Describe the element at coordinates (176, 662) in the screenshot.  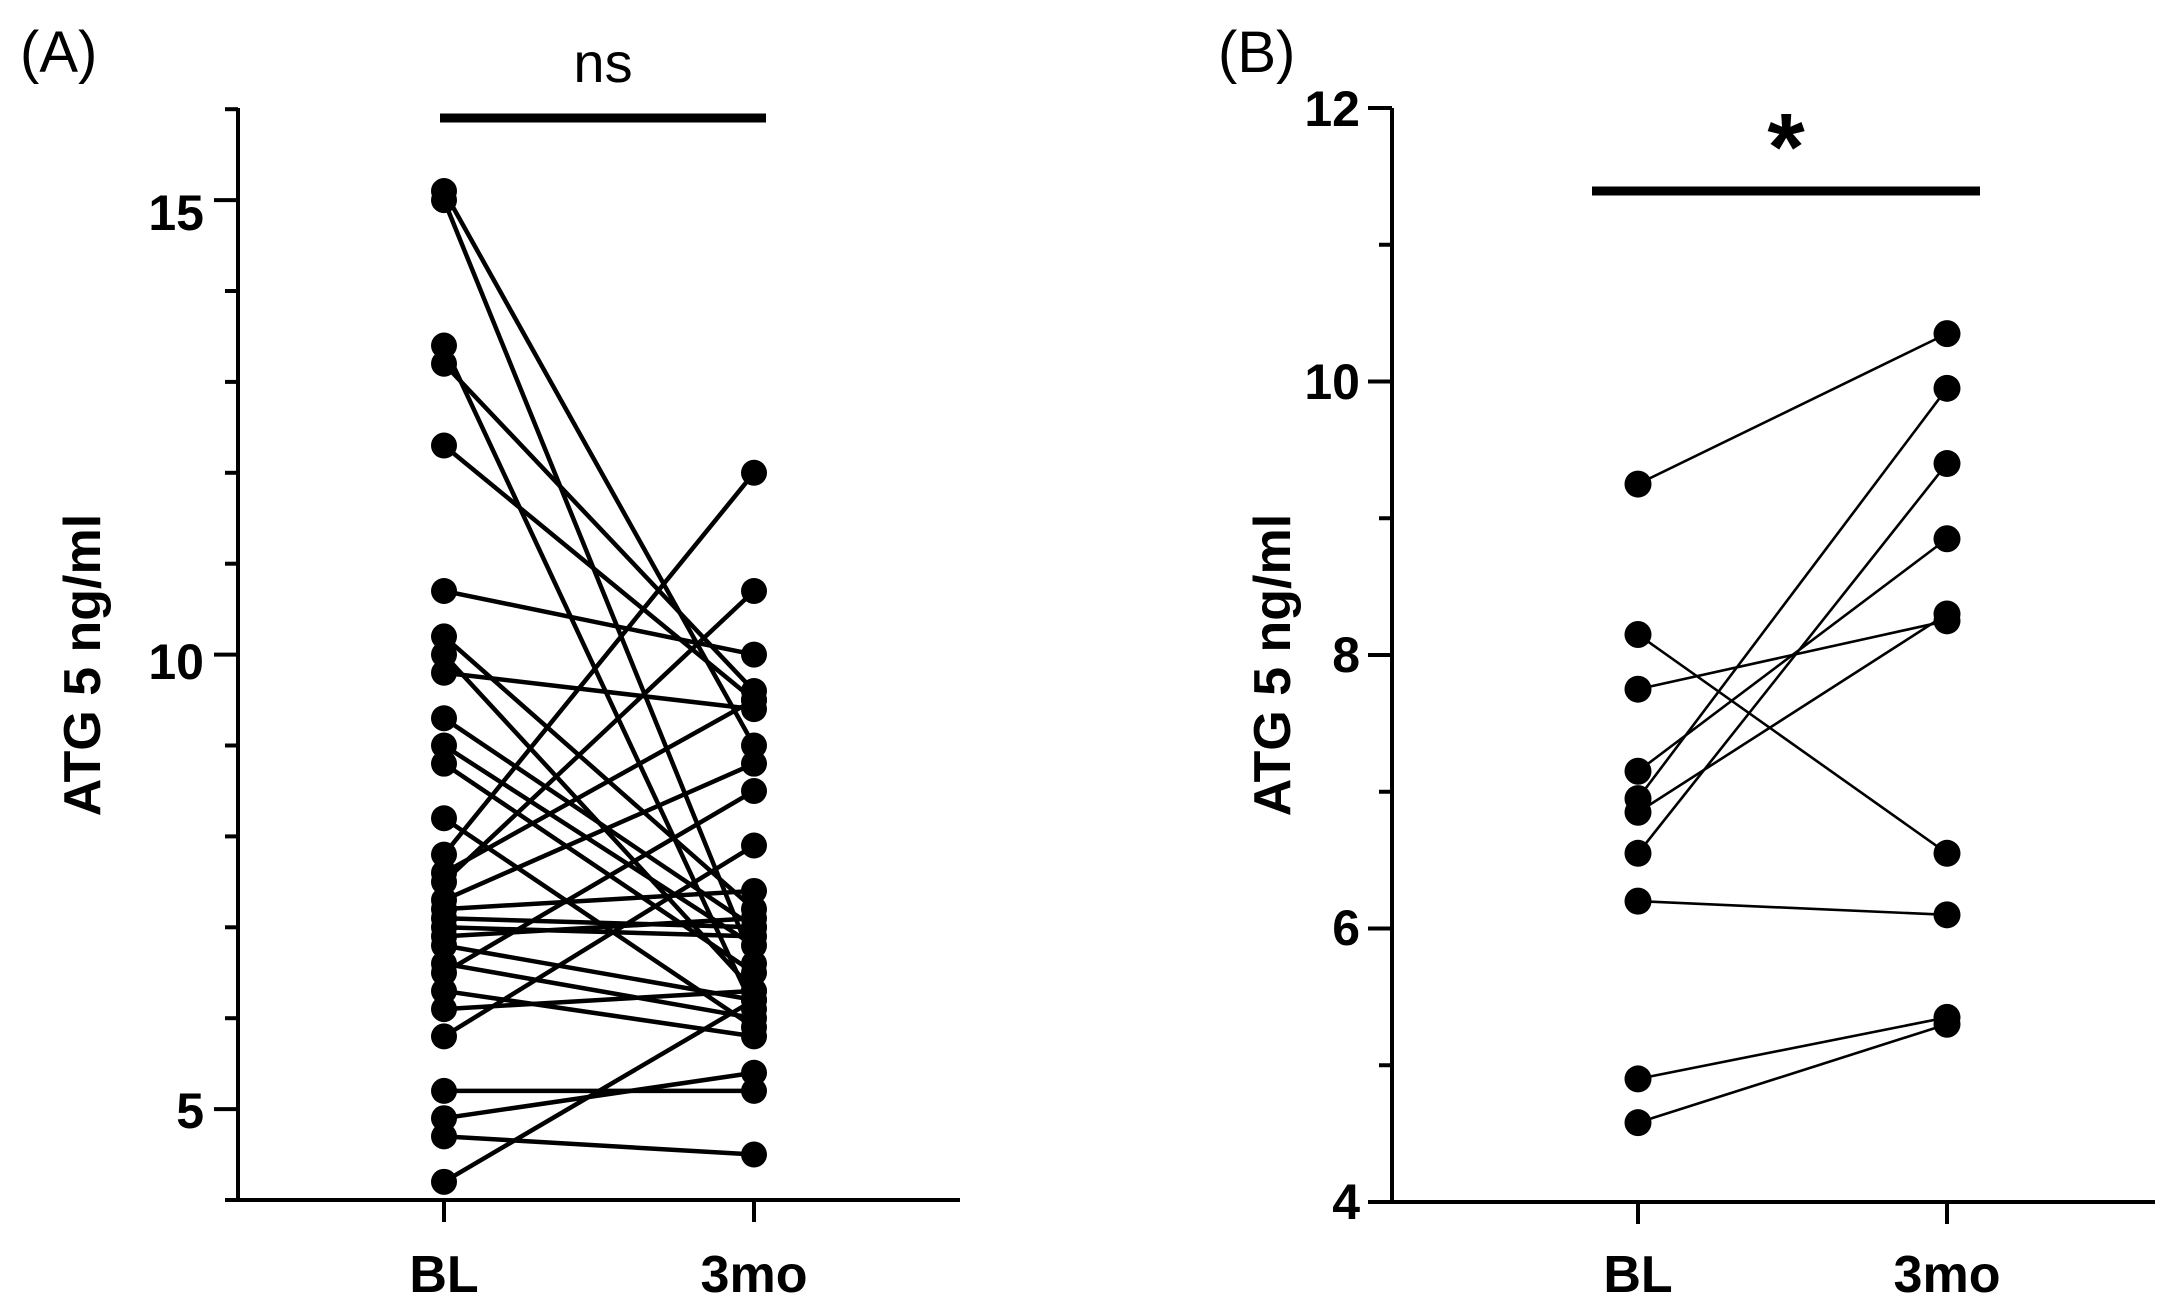
I see `panel-a-tick-labels: 5 10 15` at that location.